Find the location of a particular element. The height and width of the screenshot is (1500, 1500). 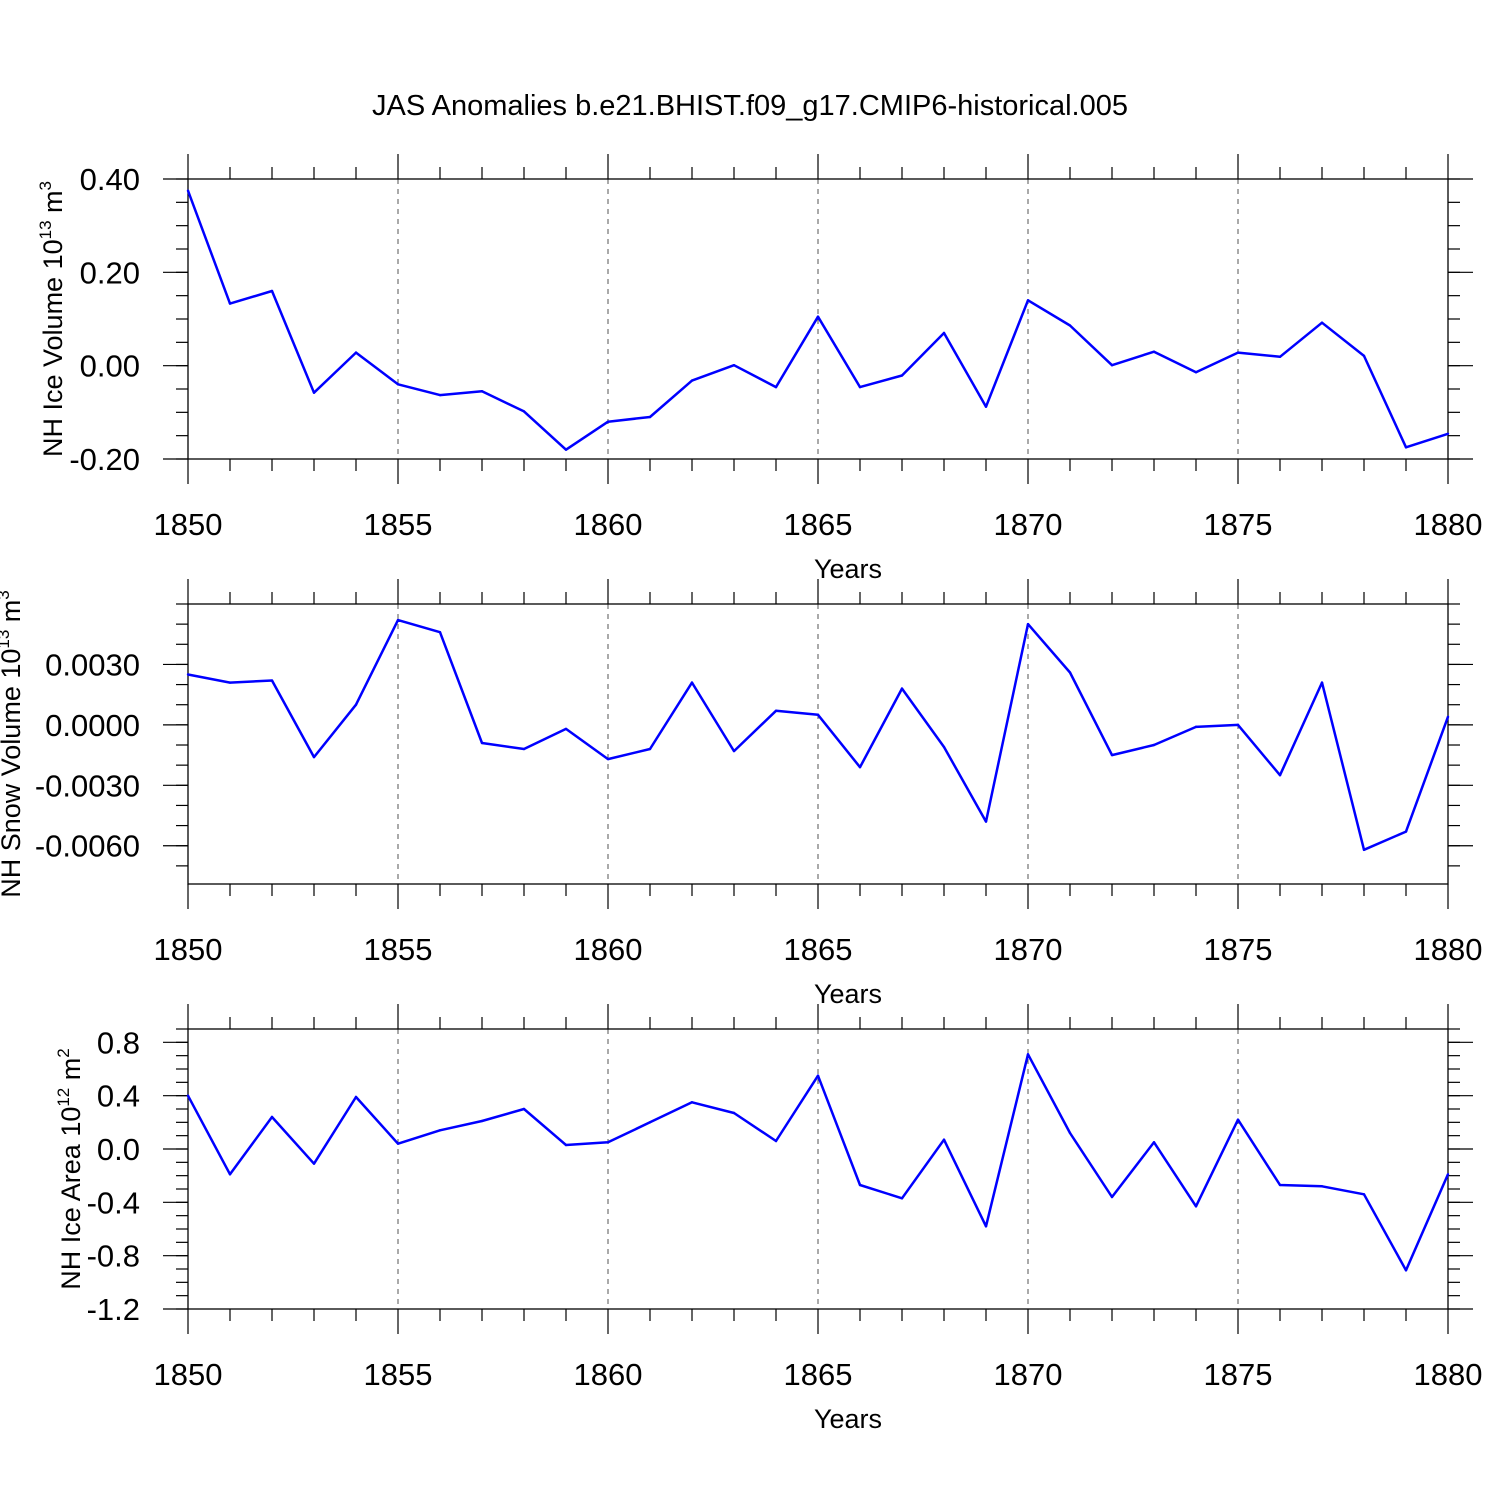

y-axis-label: NH Snow Volume 1013 m3 is located at coordinates (13, 744).